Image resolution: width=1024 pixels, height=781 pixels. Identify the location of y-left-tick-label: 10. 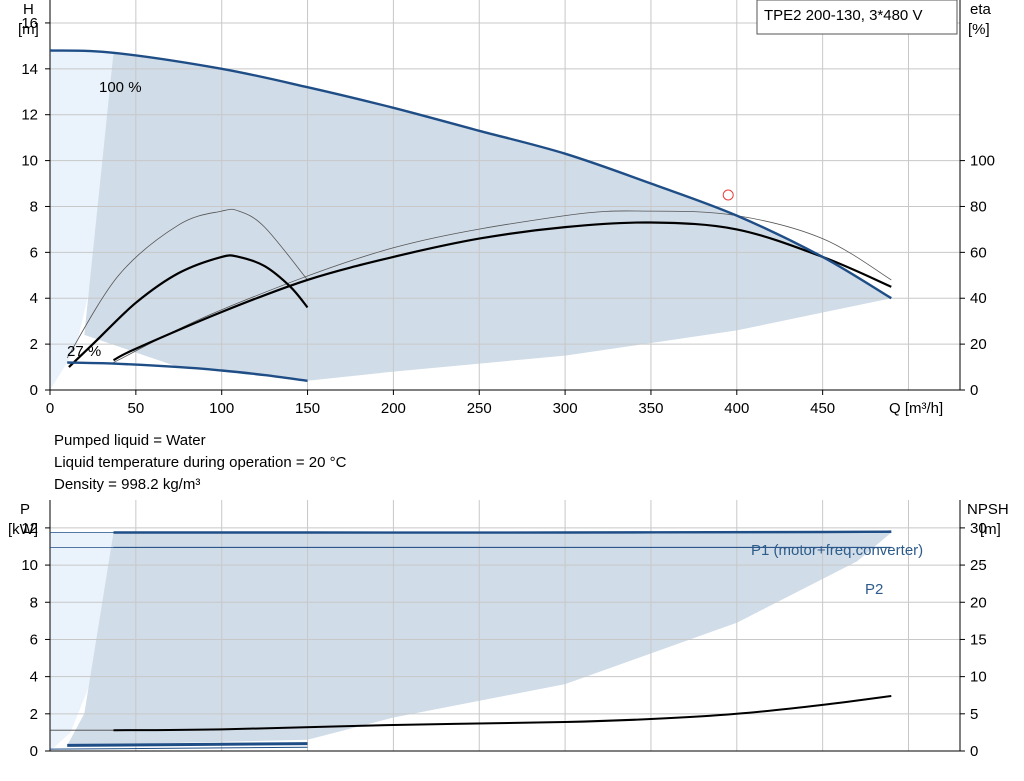
(29, 161).